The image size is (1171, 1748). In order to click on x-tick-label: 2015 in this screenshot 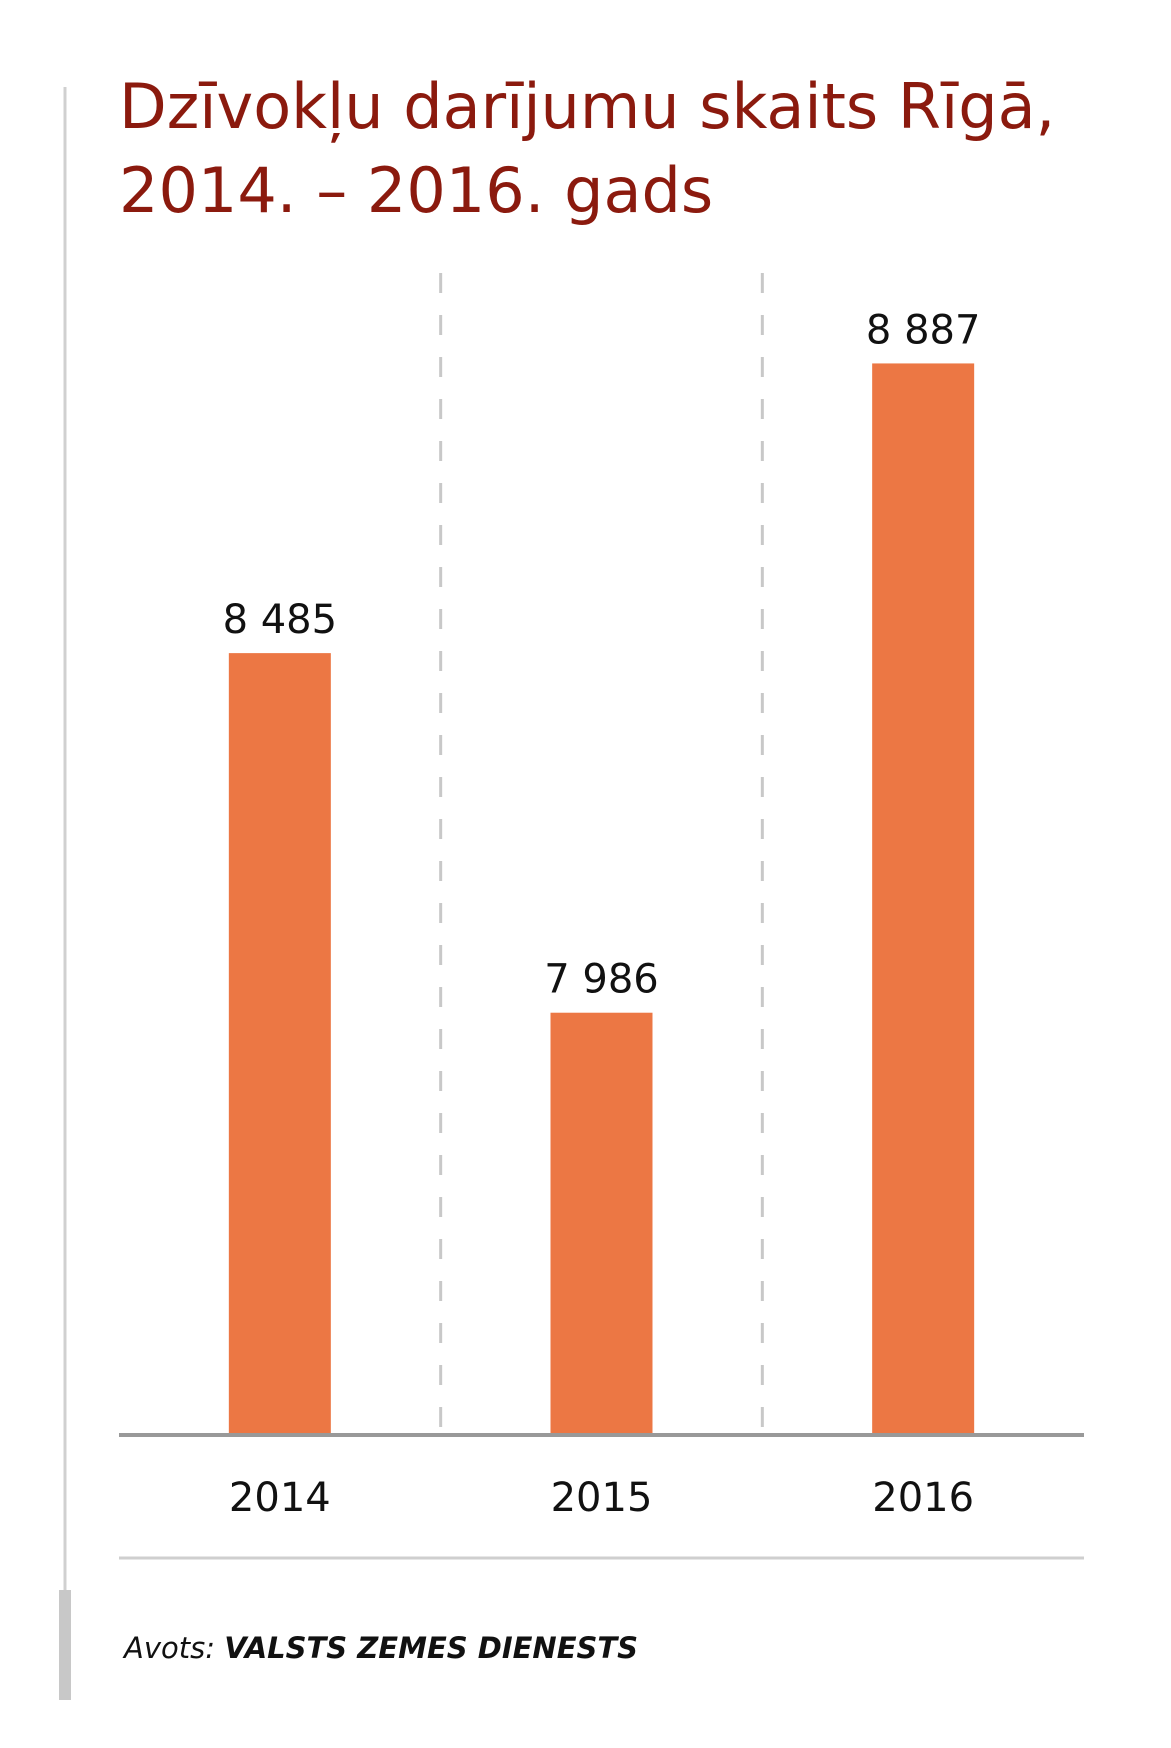, I will do `click(602, 1498)`.